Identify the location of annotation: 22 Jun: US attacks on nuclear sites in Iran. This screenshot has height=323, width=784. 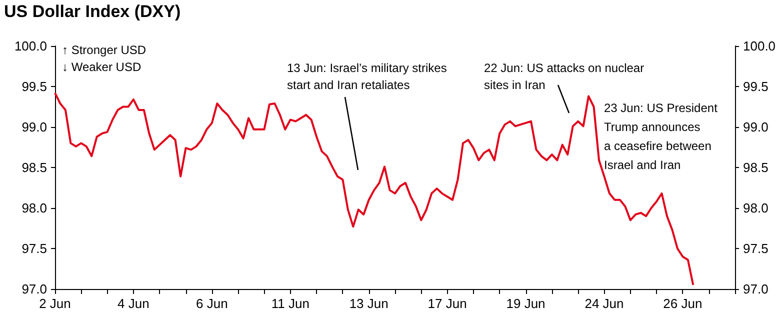
(564, 77).